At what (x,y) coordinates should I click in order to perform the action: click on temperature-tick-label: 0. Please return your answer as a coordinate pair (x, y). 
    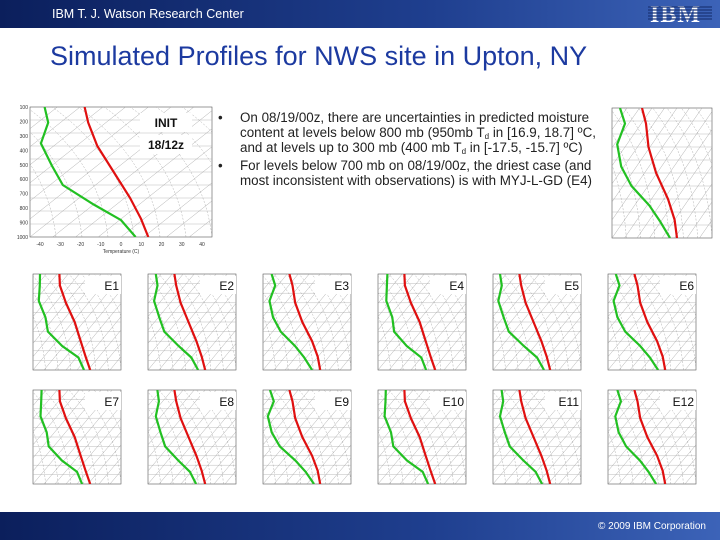
    Looking at the image, I should click on (121, 245).